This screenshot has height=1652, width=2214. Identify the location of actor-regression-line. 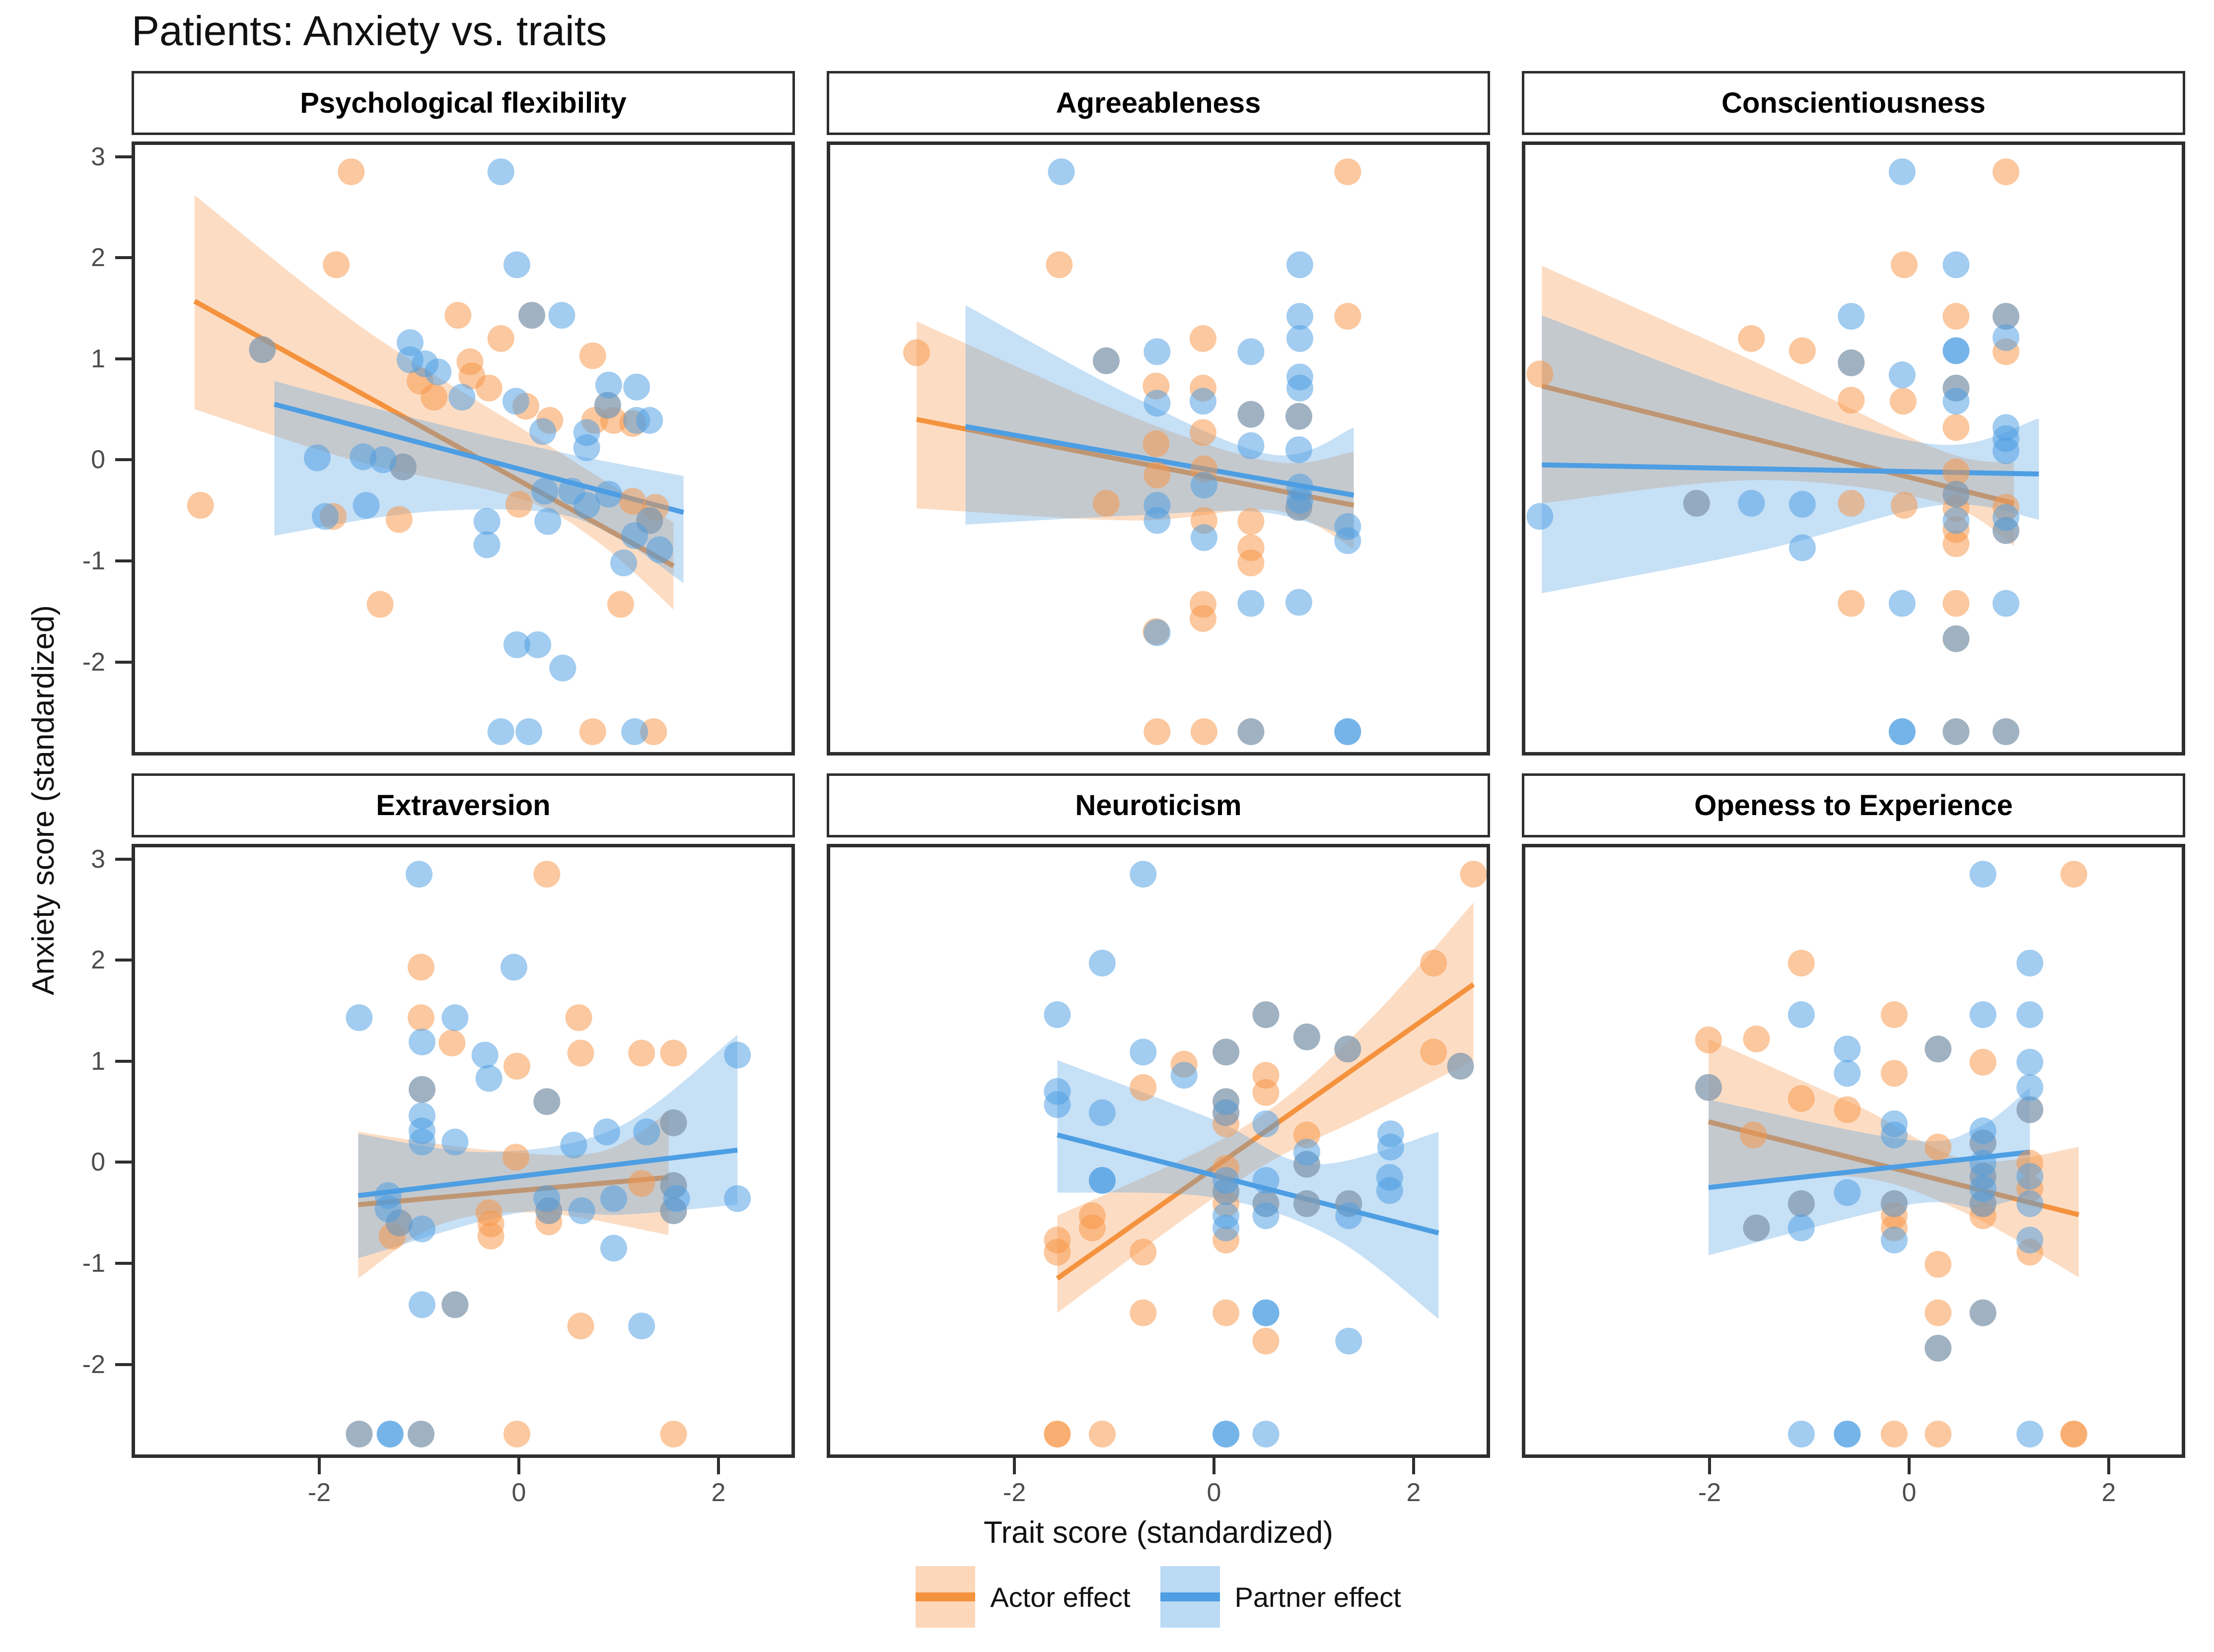
(1778, 445).